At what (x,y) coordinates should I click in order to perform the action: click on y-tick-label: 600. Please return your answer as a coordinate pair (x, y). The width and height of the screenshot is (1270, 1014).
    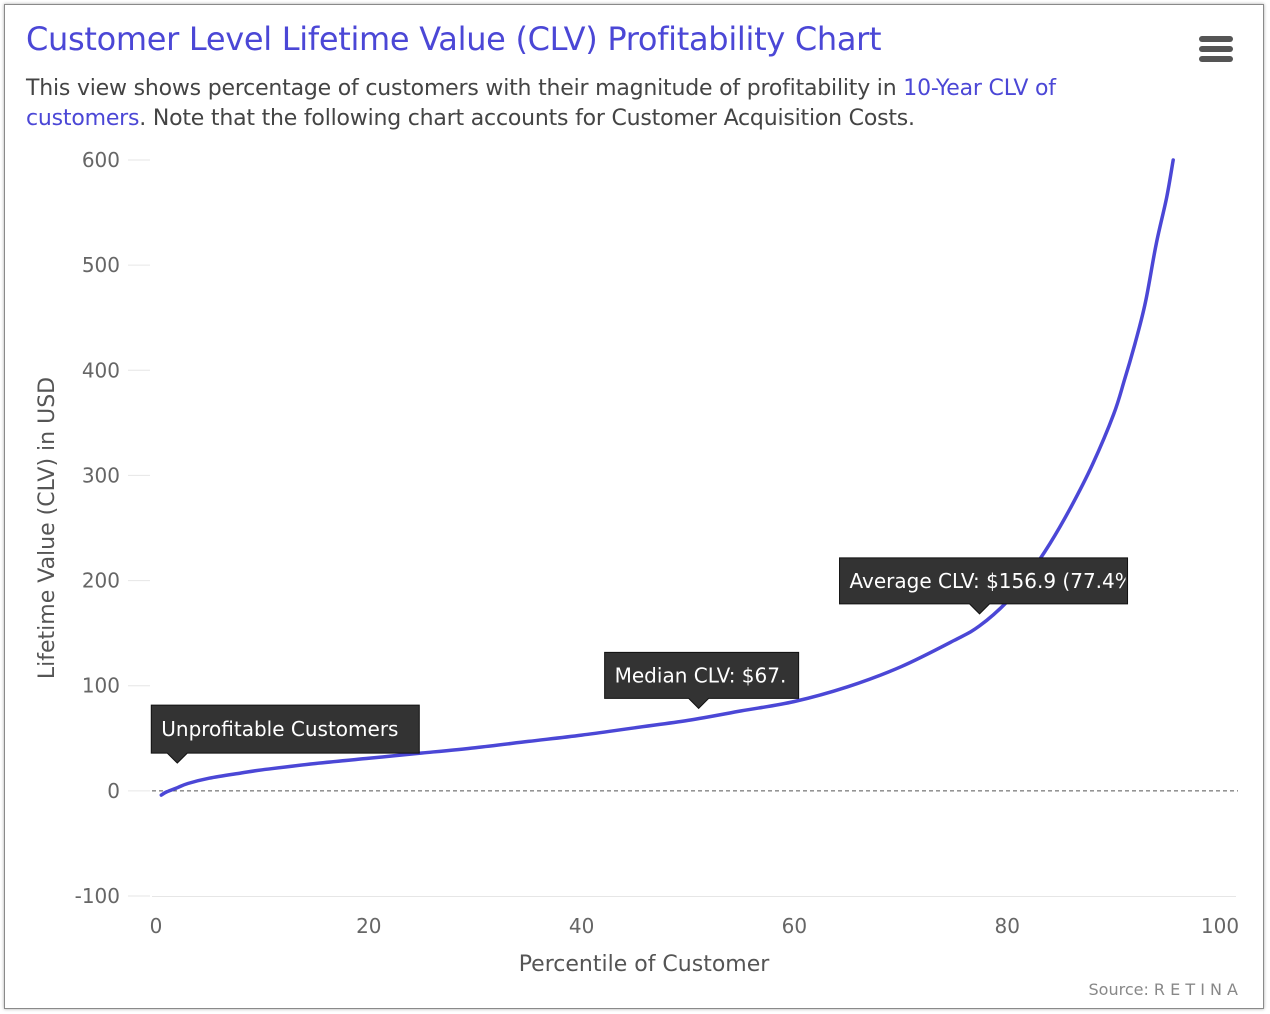
    Looking at the image, I should click on (101, 160).